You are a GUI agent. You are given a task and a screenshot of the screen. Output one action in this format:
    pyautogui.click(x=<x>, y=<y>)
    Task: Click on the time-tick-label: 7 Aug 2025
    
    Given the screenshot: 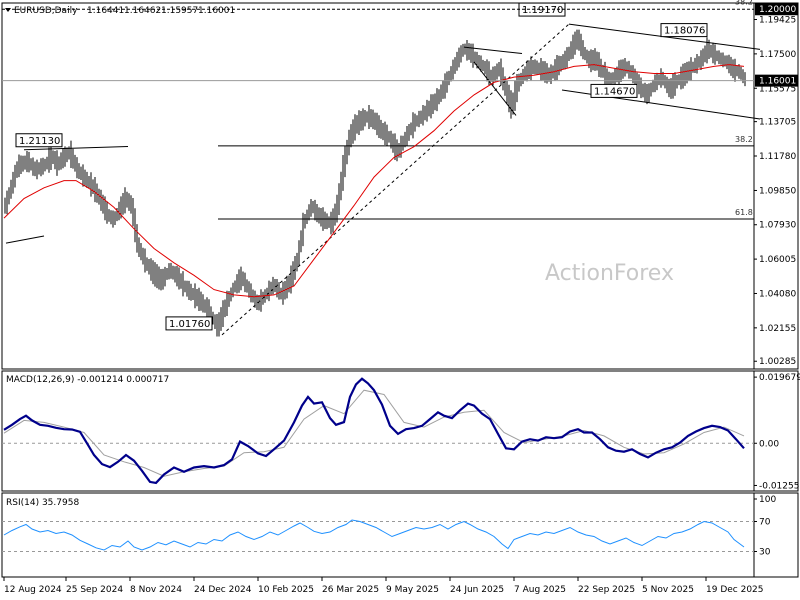 What is the action you would take?
    pyautogui.click(x=540, y=590)
    